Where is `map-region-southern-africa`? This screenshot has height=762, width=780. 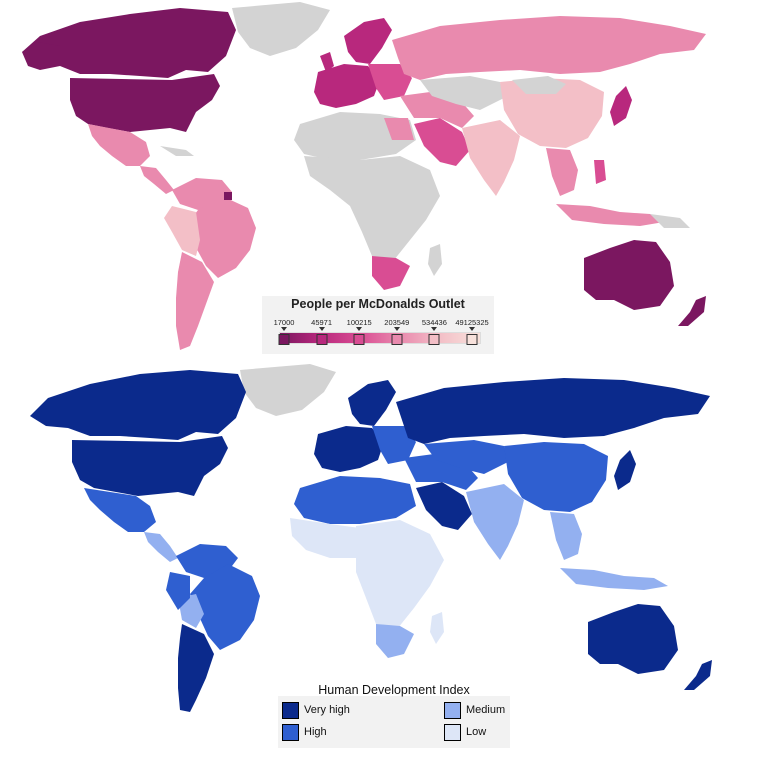
map-region-southern-africa is located at coordinates (395, 641).